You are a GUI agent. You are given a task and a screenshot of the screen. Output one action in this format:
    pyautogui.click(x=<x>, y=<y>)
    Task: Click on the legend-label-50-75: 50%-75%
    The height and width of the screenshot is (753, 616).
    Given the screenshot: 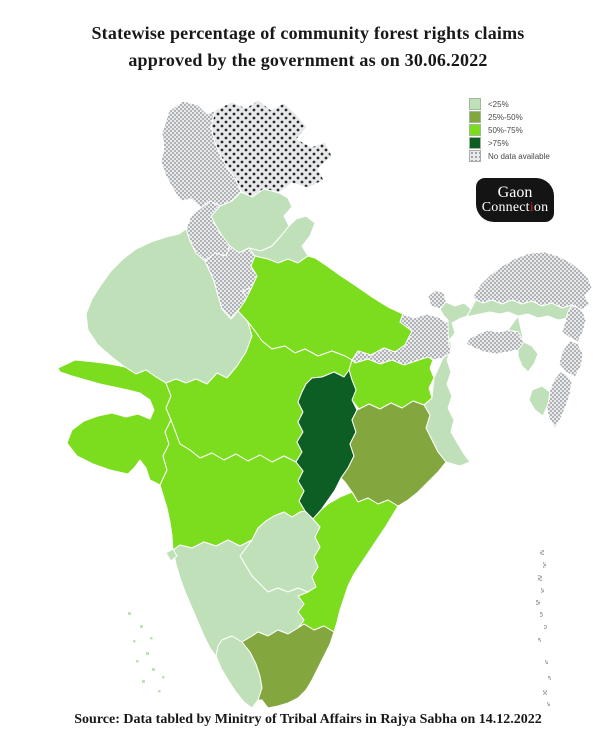 What is the action you would take?
    pyautogui.click(x=505, y=130)
    